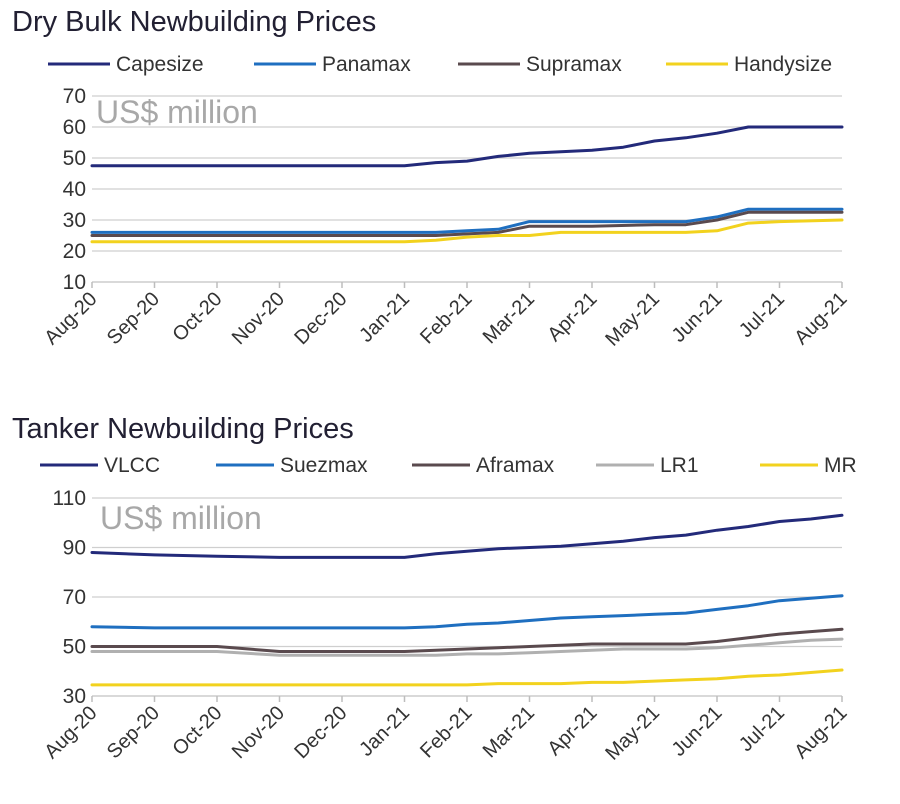  What do you see at coordinates (198, 731) in the screenshot?
I see `tanker-x-tick-label: Oct-20` at bounding box center [198, 731].